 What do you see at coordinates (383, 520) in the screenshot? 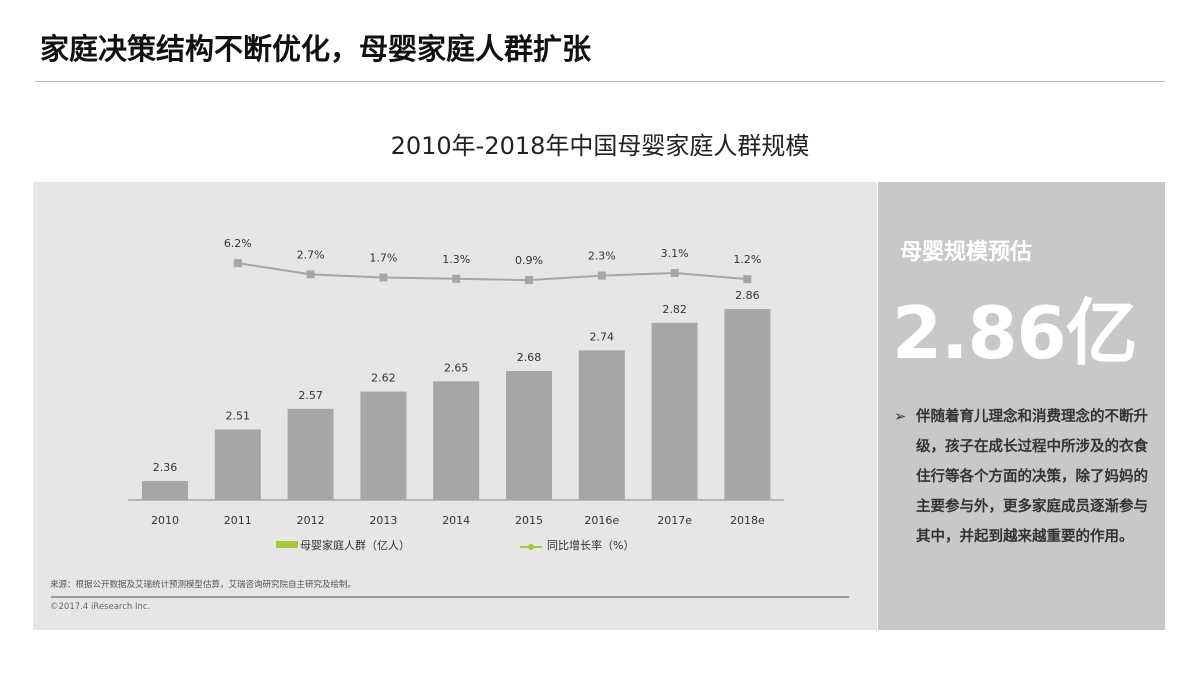
I see `x-tick-label: 2013` at bounding box center [383, 520].